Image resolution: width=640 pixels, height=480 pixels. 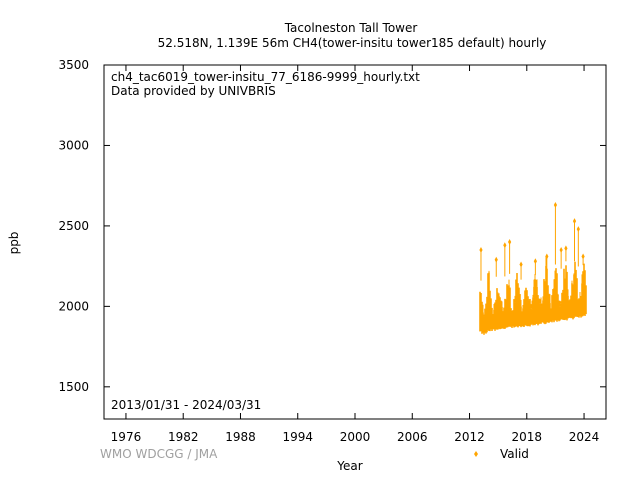 I want to click on legend-marker-valid, so click(x=476, y=454).